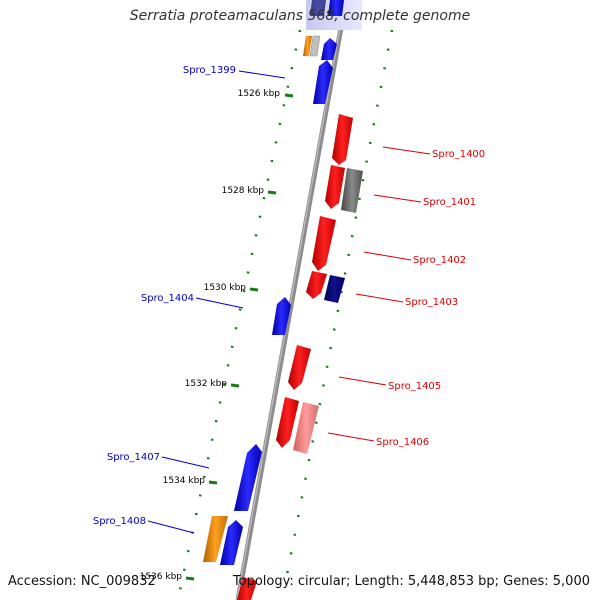  Describe the element at coordinates (133, 457) in the screenshot. I see `gene-label: Spro_1407` at that location.